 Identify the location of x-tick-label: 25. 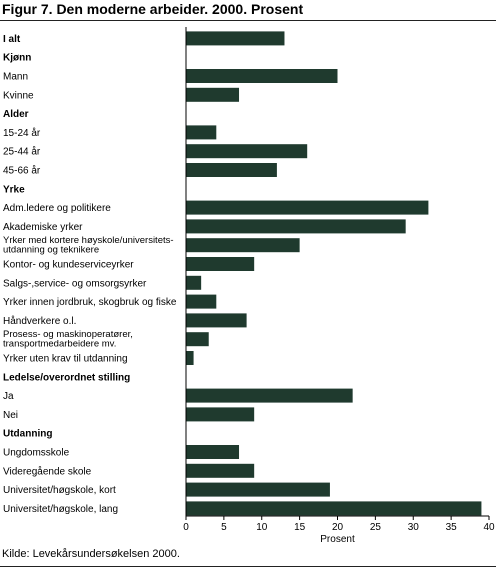
(376, 527).